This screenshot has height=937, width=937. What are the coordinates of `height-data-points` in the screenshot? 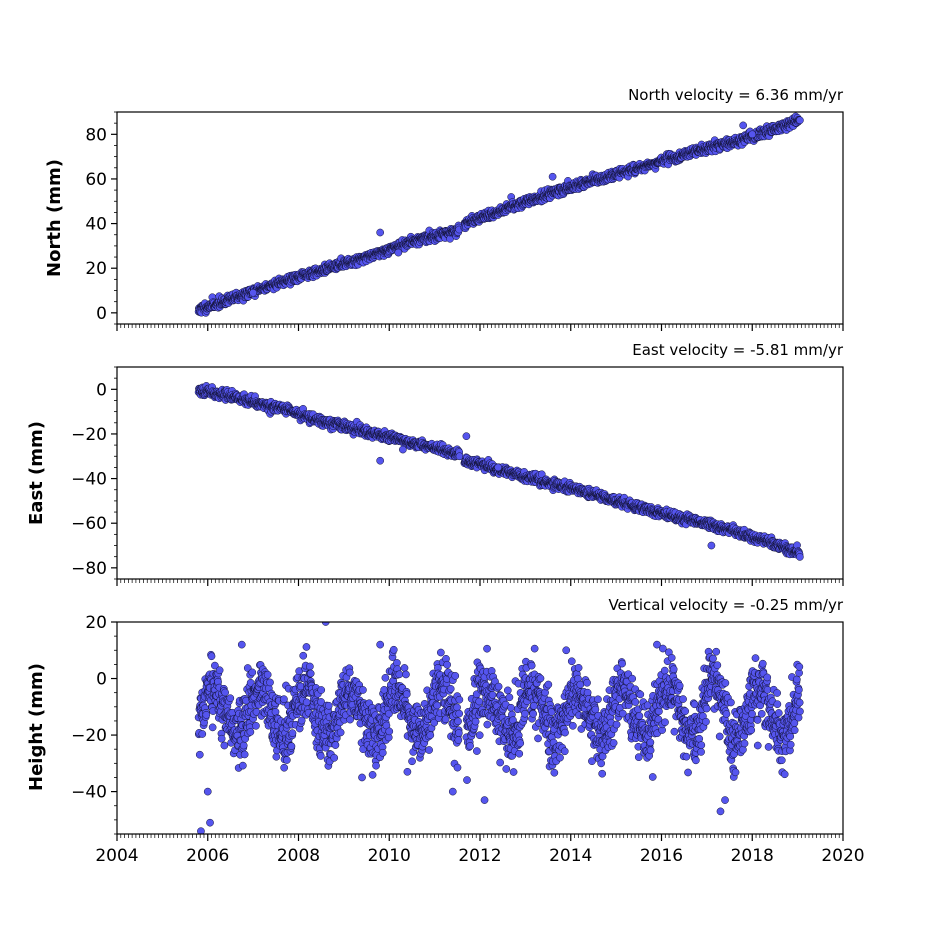 It's located at (499, 728).